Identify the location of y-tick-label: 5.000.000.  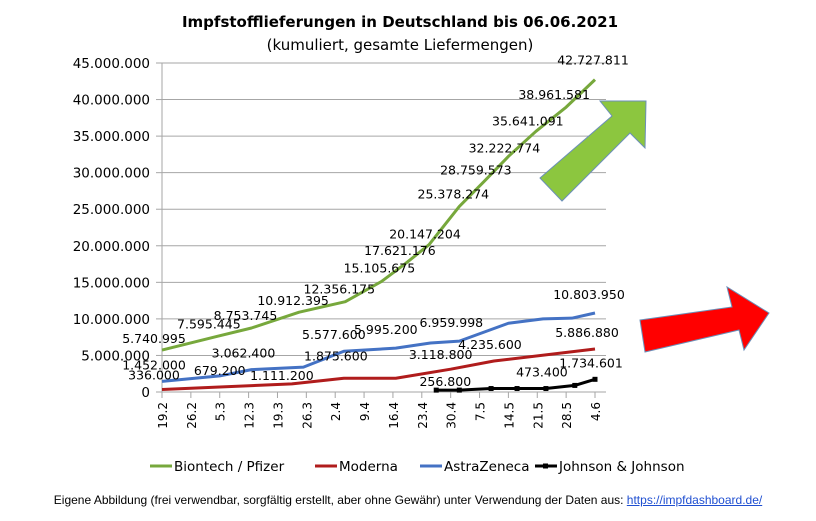
(115, 356).